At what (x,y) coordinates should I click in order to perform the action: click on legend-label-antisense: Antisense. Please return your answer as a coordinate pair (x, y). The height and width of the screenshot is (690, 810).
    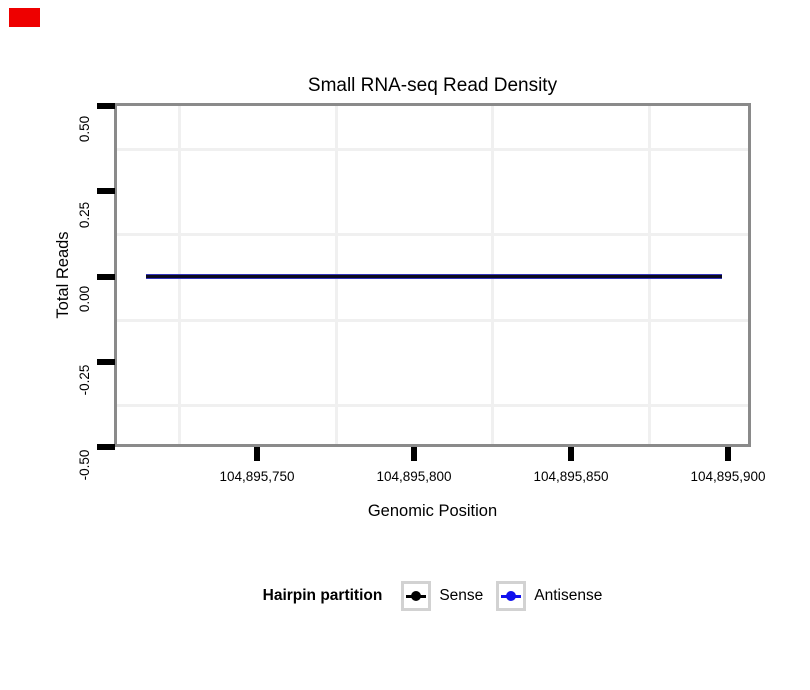
    Looking at the image, I should click on (568, 595).